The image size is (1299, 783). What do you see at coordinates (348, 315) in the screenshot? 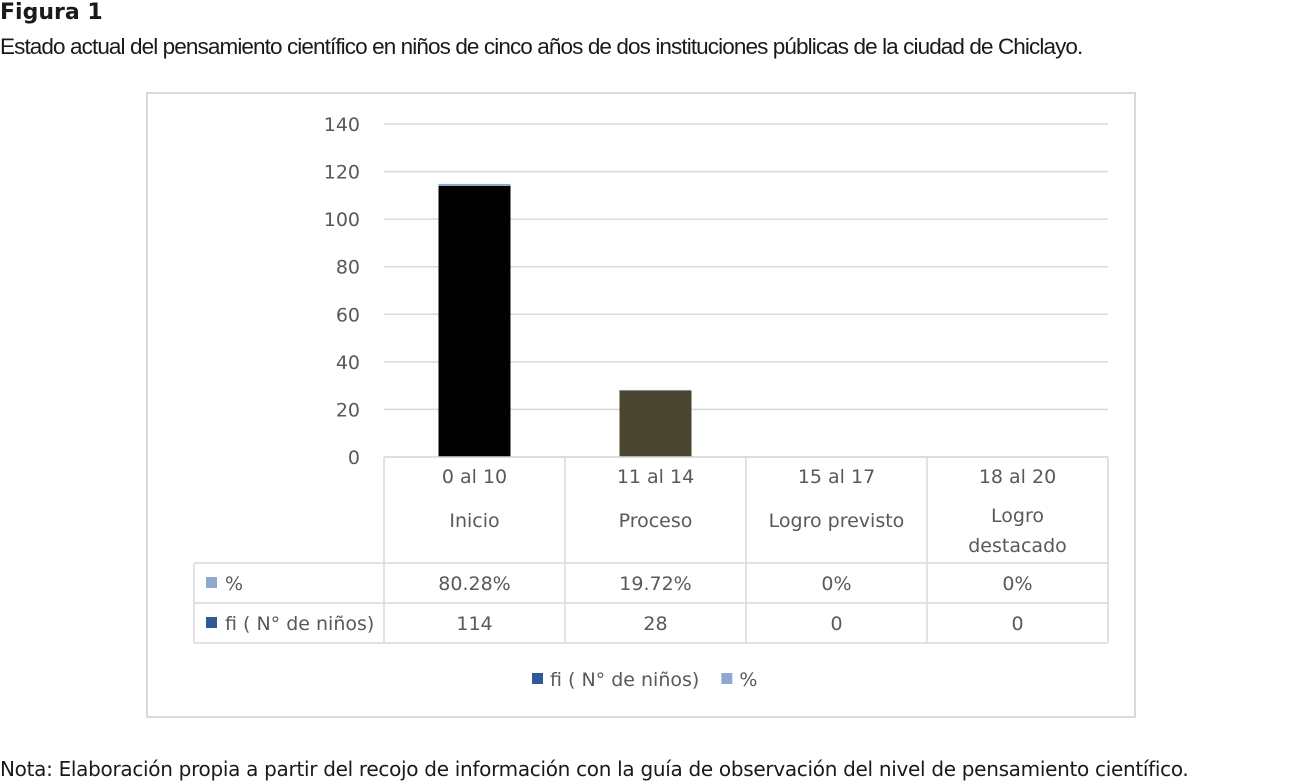
I see `y-tick-label-3: 60` at bounding box center [348, 315].